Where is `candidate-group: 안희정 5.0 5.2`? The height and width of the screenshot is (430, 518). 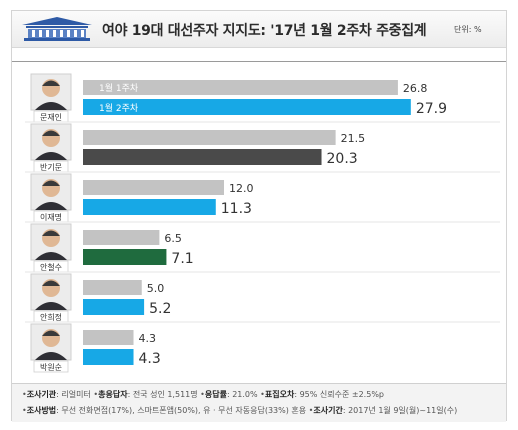
candidate-group: 안희정 5.0 5.2 is located at coordinates (262, 298).